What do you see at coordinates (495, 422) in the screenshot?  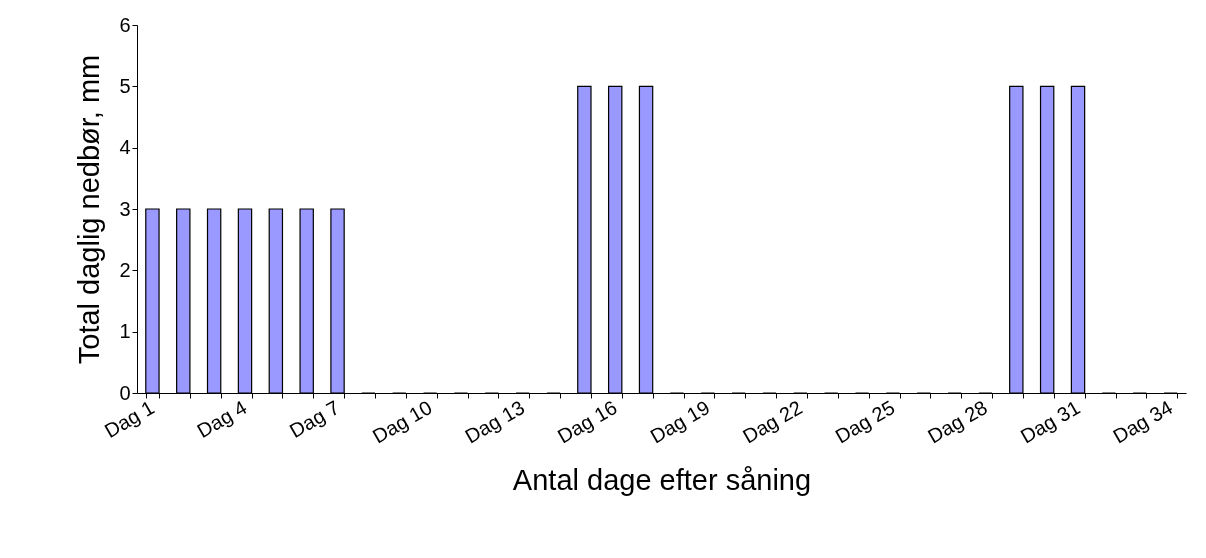 I see `x-tick-label: Dag 13` at bounding box center [495, 422].